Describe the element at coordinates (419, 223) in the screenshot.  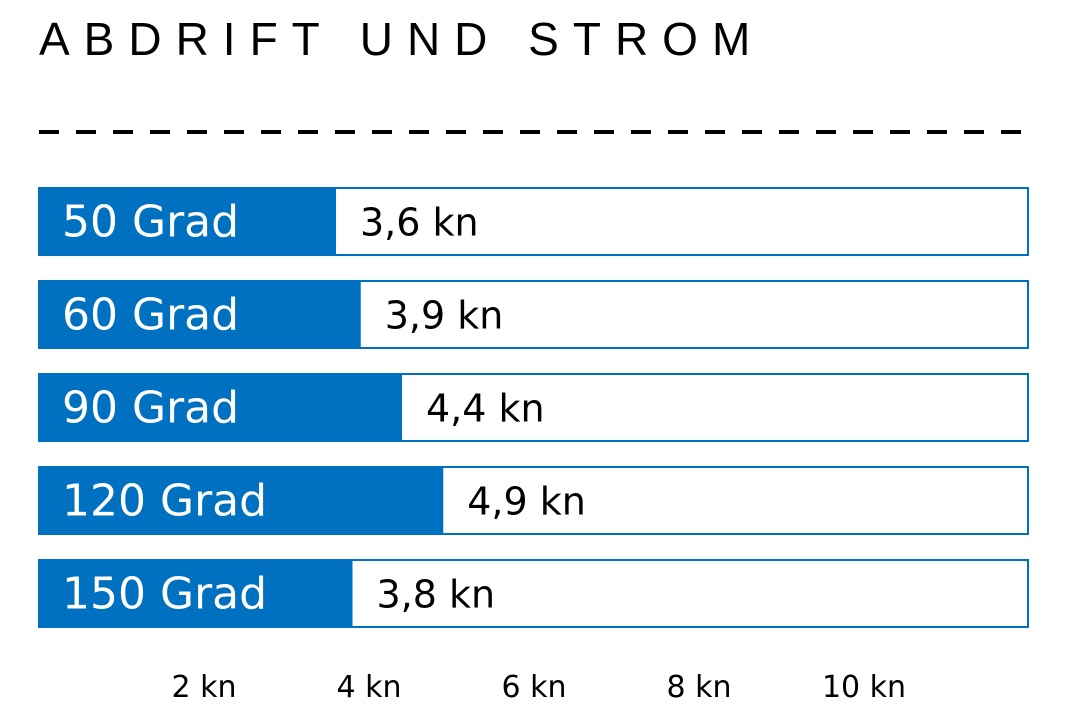
I see `value-label: 3,6 kn` at that location.